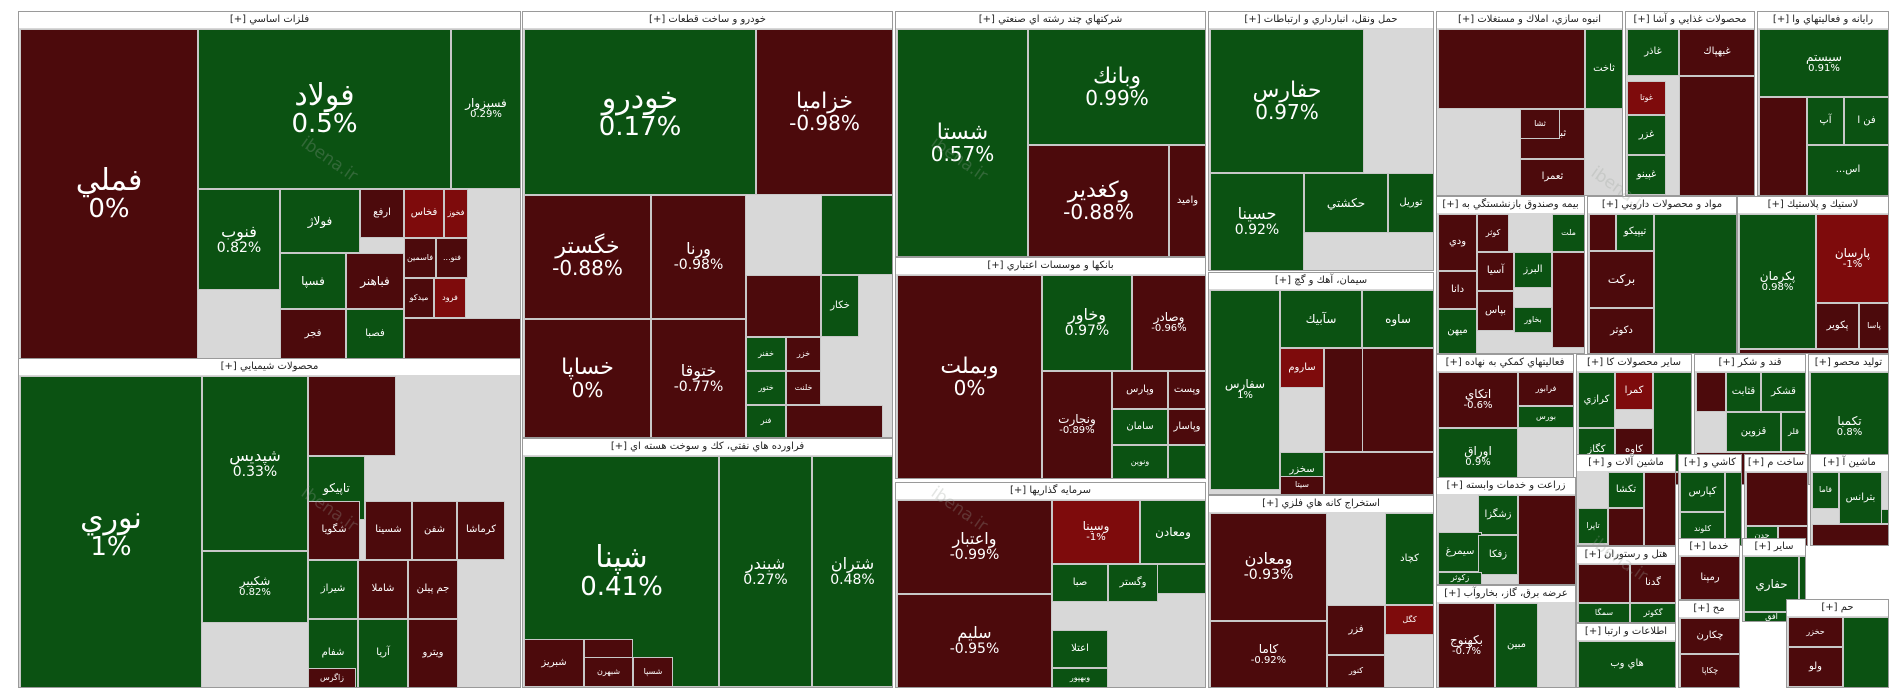 The width and height of the screenshot is (1904, 698). Describe the element at coordinates (1652, 583) in the screenshot. I see `stock-tile: گدنا` at that location.